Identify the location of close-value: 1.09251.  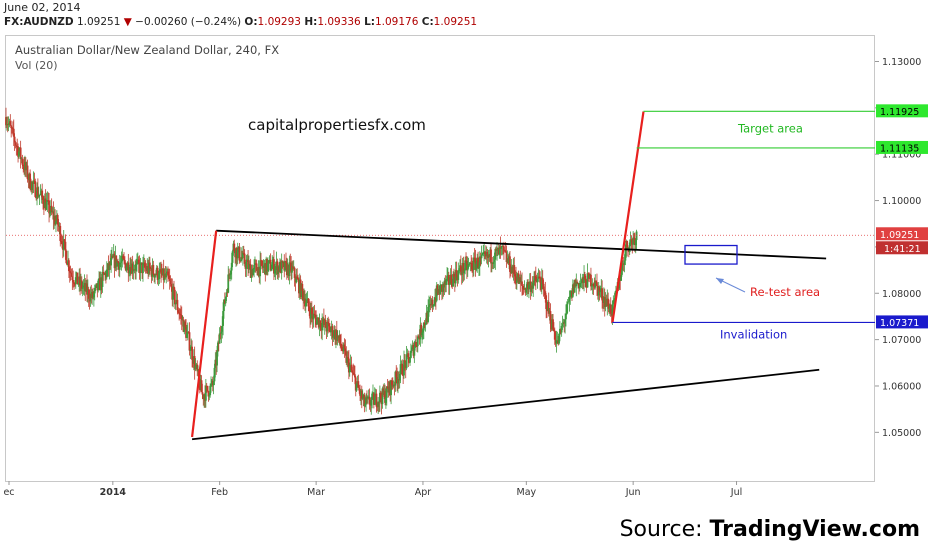
(455, 22).